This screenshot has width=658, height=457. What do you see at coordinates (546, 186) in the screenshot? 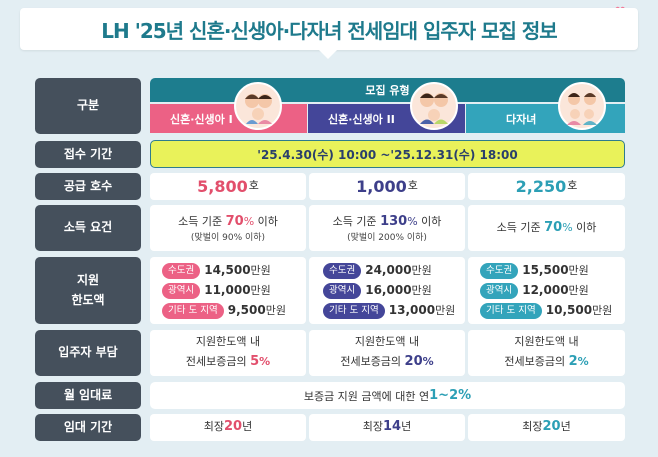
I see `supply-cell: 2,250 호` at bounding box center [546, 186].